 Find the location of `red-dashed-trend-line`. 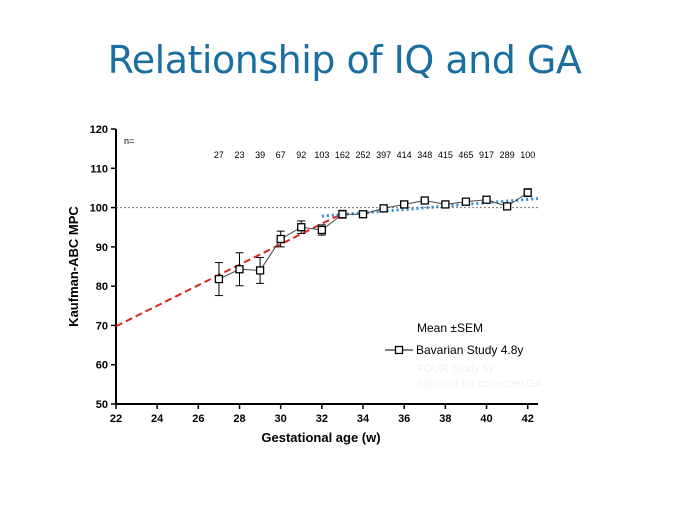

red-dashed-trend-line is located at coordinates (229, 270).